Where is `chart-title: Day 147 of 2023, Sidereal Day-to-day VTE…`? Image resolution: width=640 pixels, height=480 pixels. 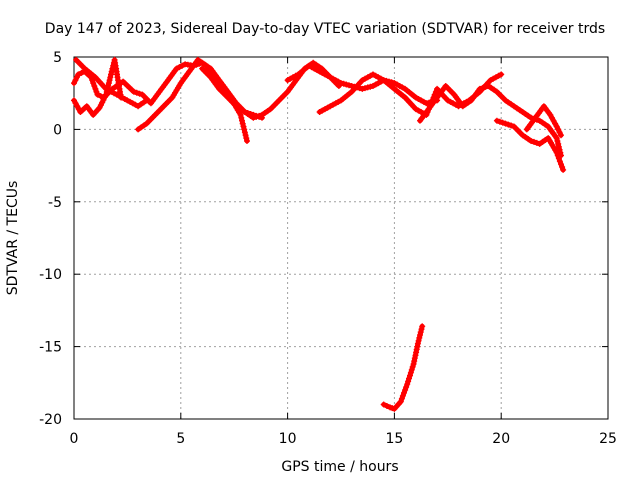
chart-title: Day 147 of 2023, Sidereal Day-to-day VTE… is located at coordinates (325, 29).